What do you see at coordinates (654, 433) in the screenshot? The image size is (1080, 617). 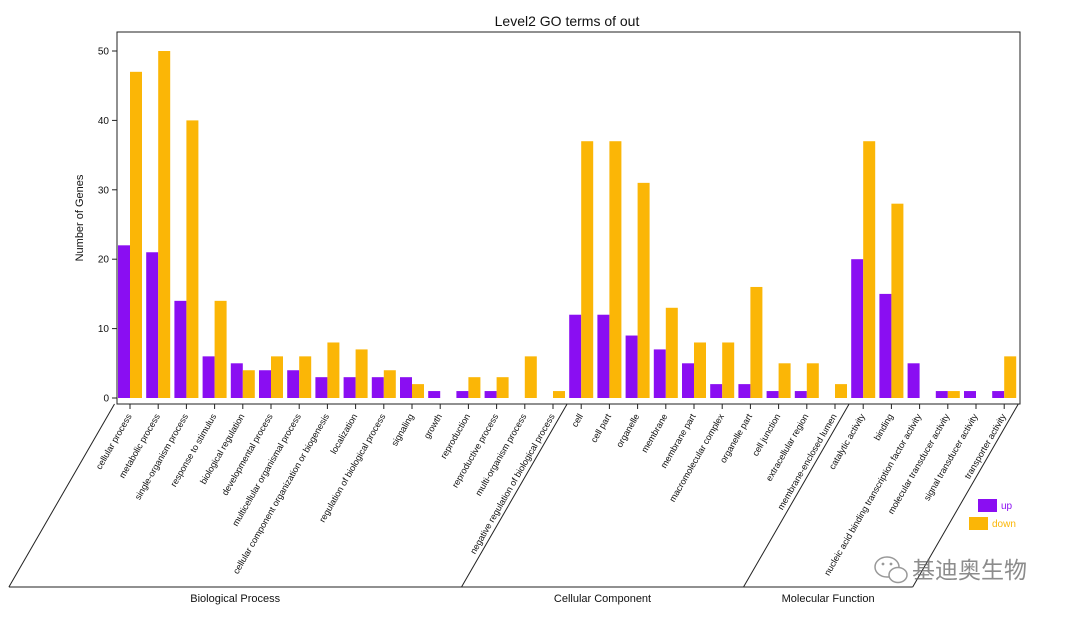 I see `x-category-label: membrane` at bounding box center [654, 433].